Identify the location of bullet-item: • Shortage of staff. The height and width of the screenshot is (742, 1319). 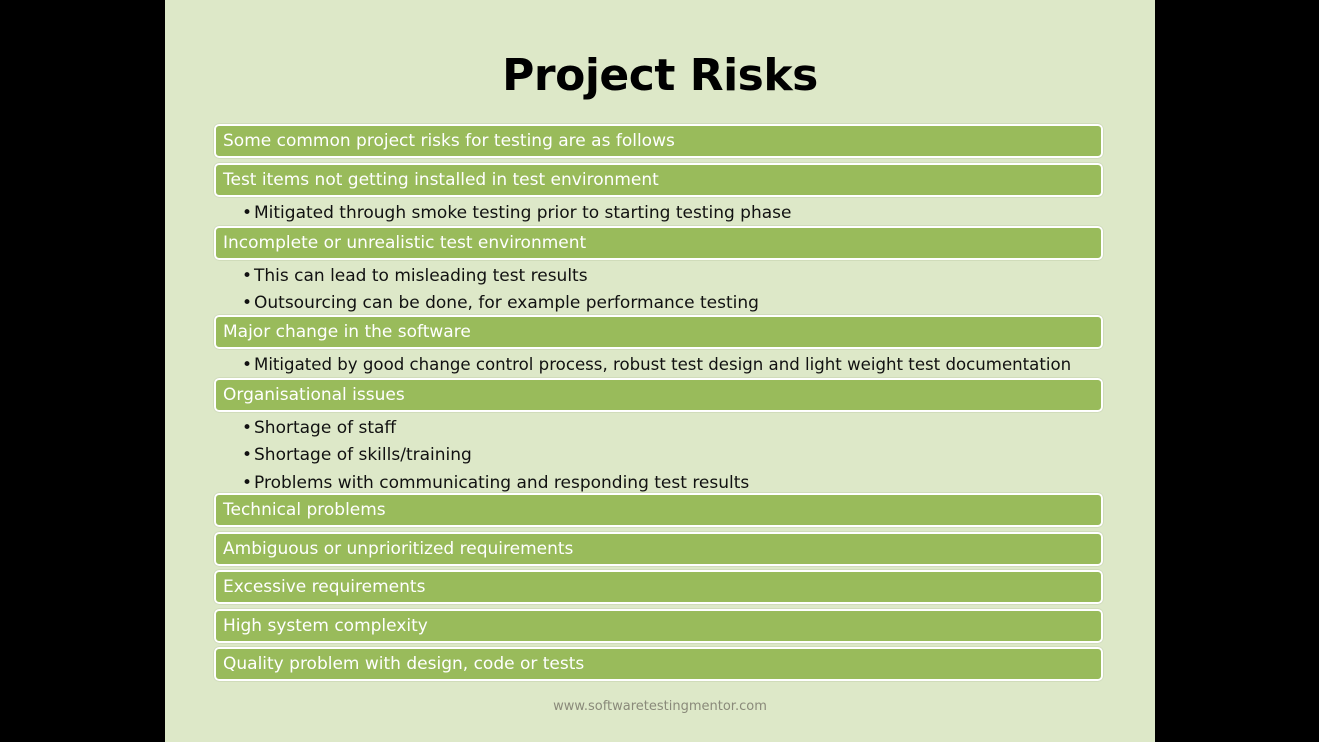
(319, 428).